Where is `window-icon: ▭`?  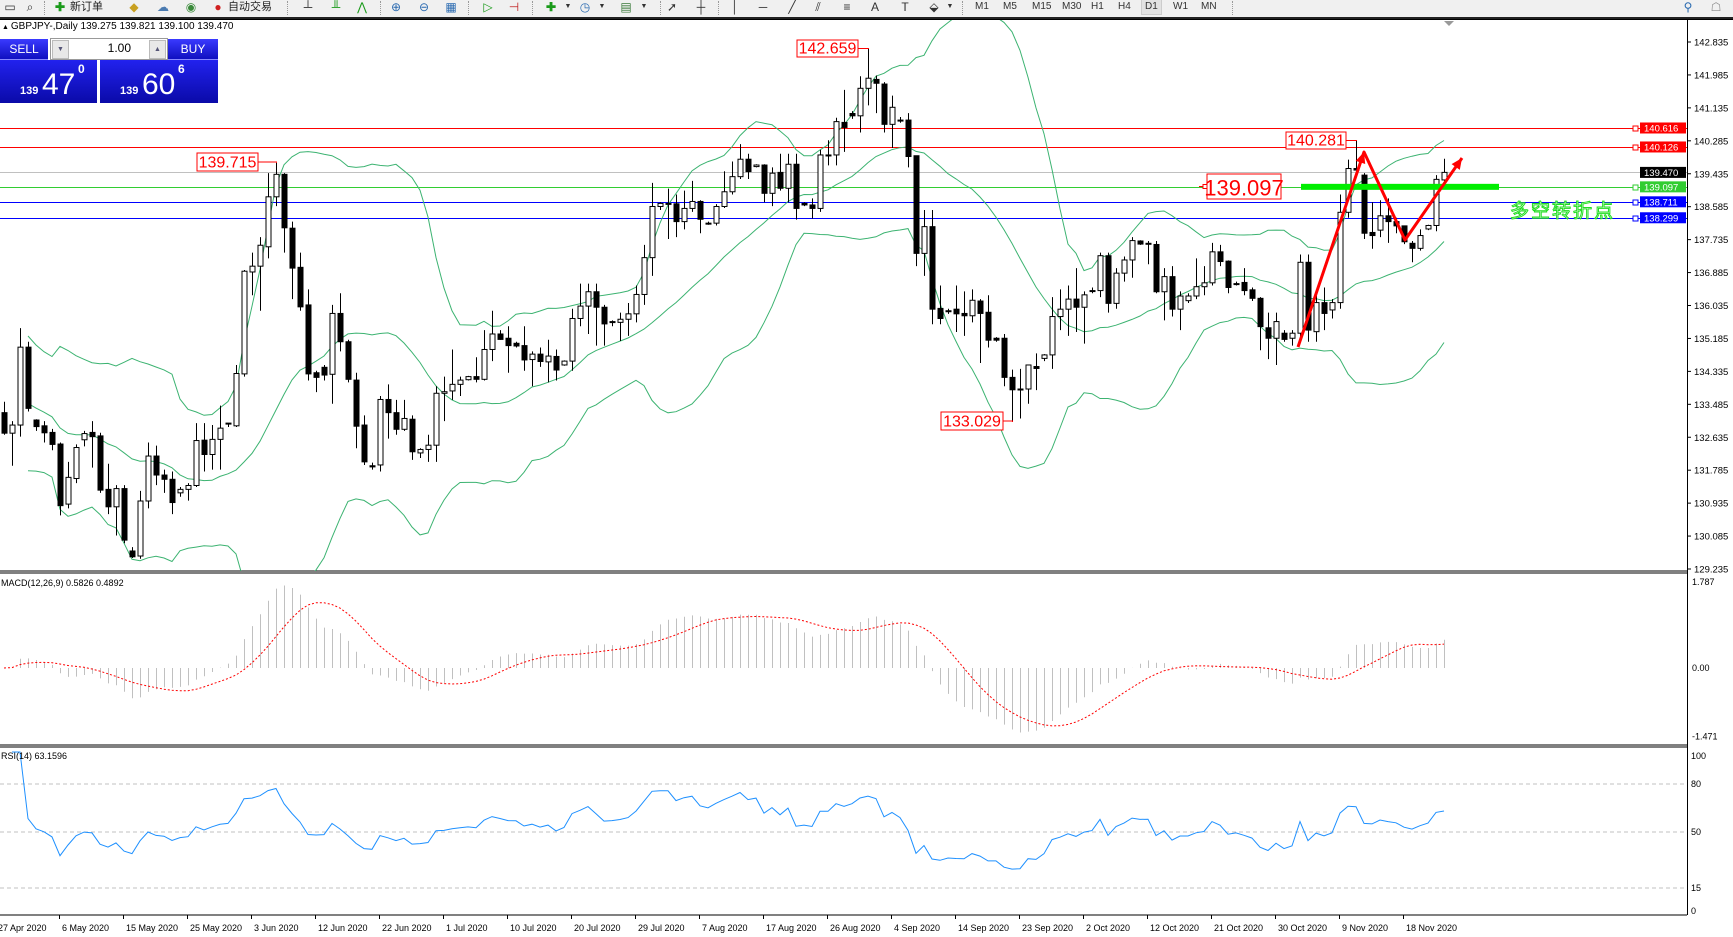 window-icon: ▭ is located at coordinates (10, 7).